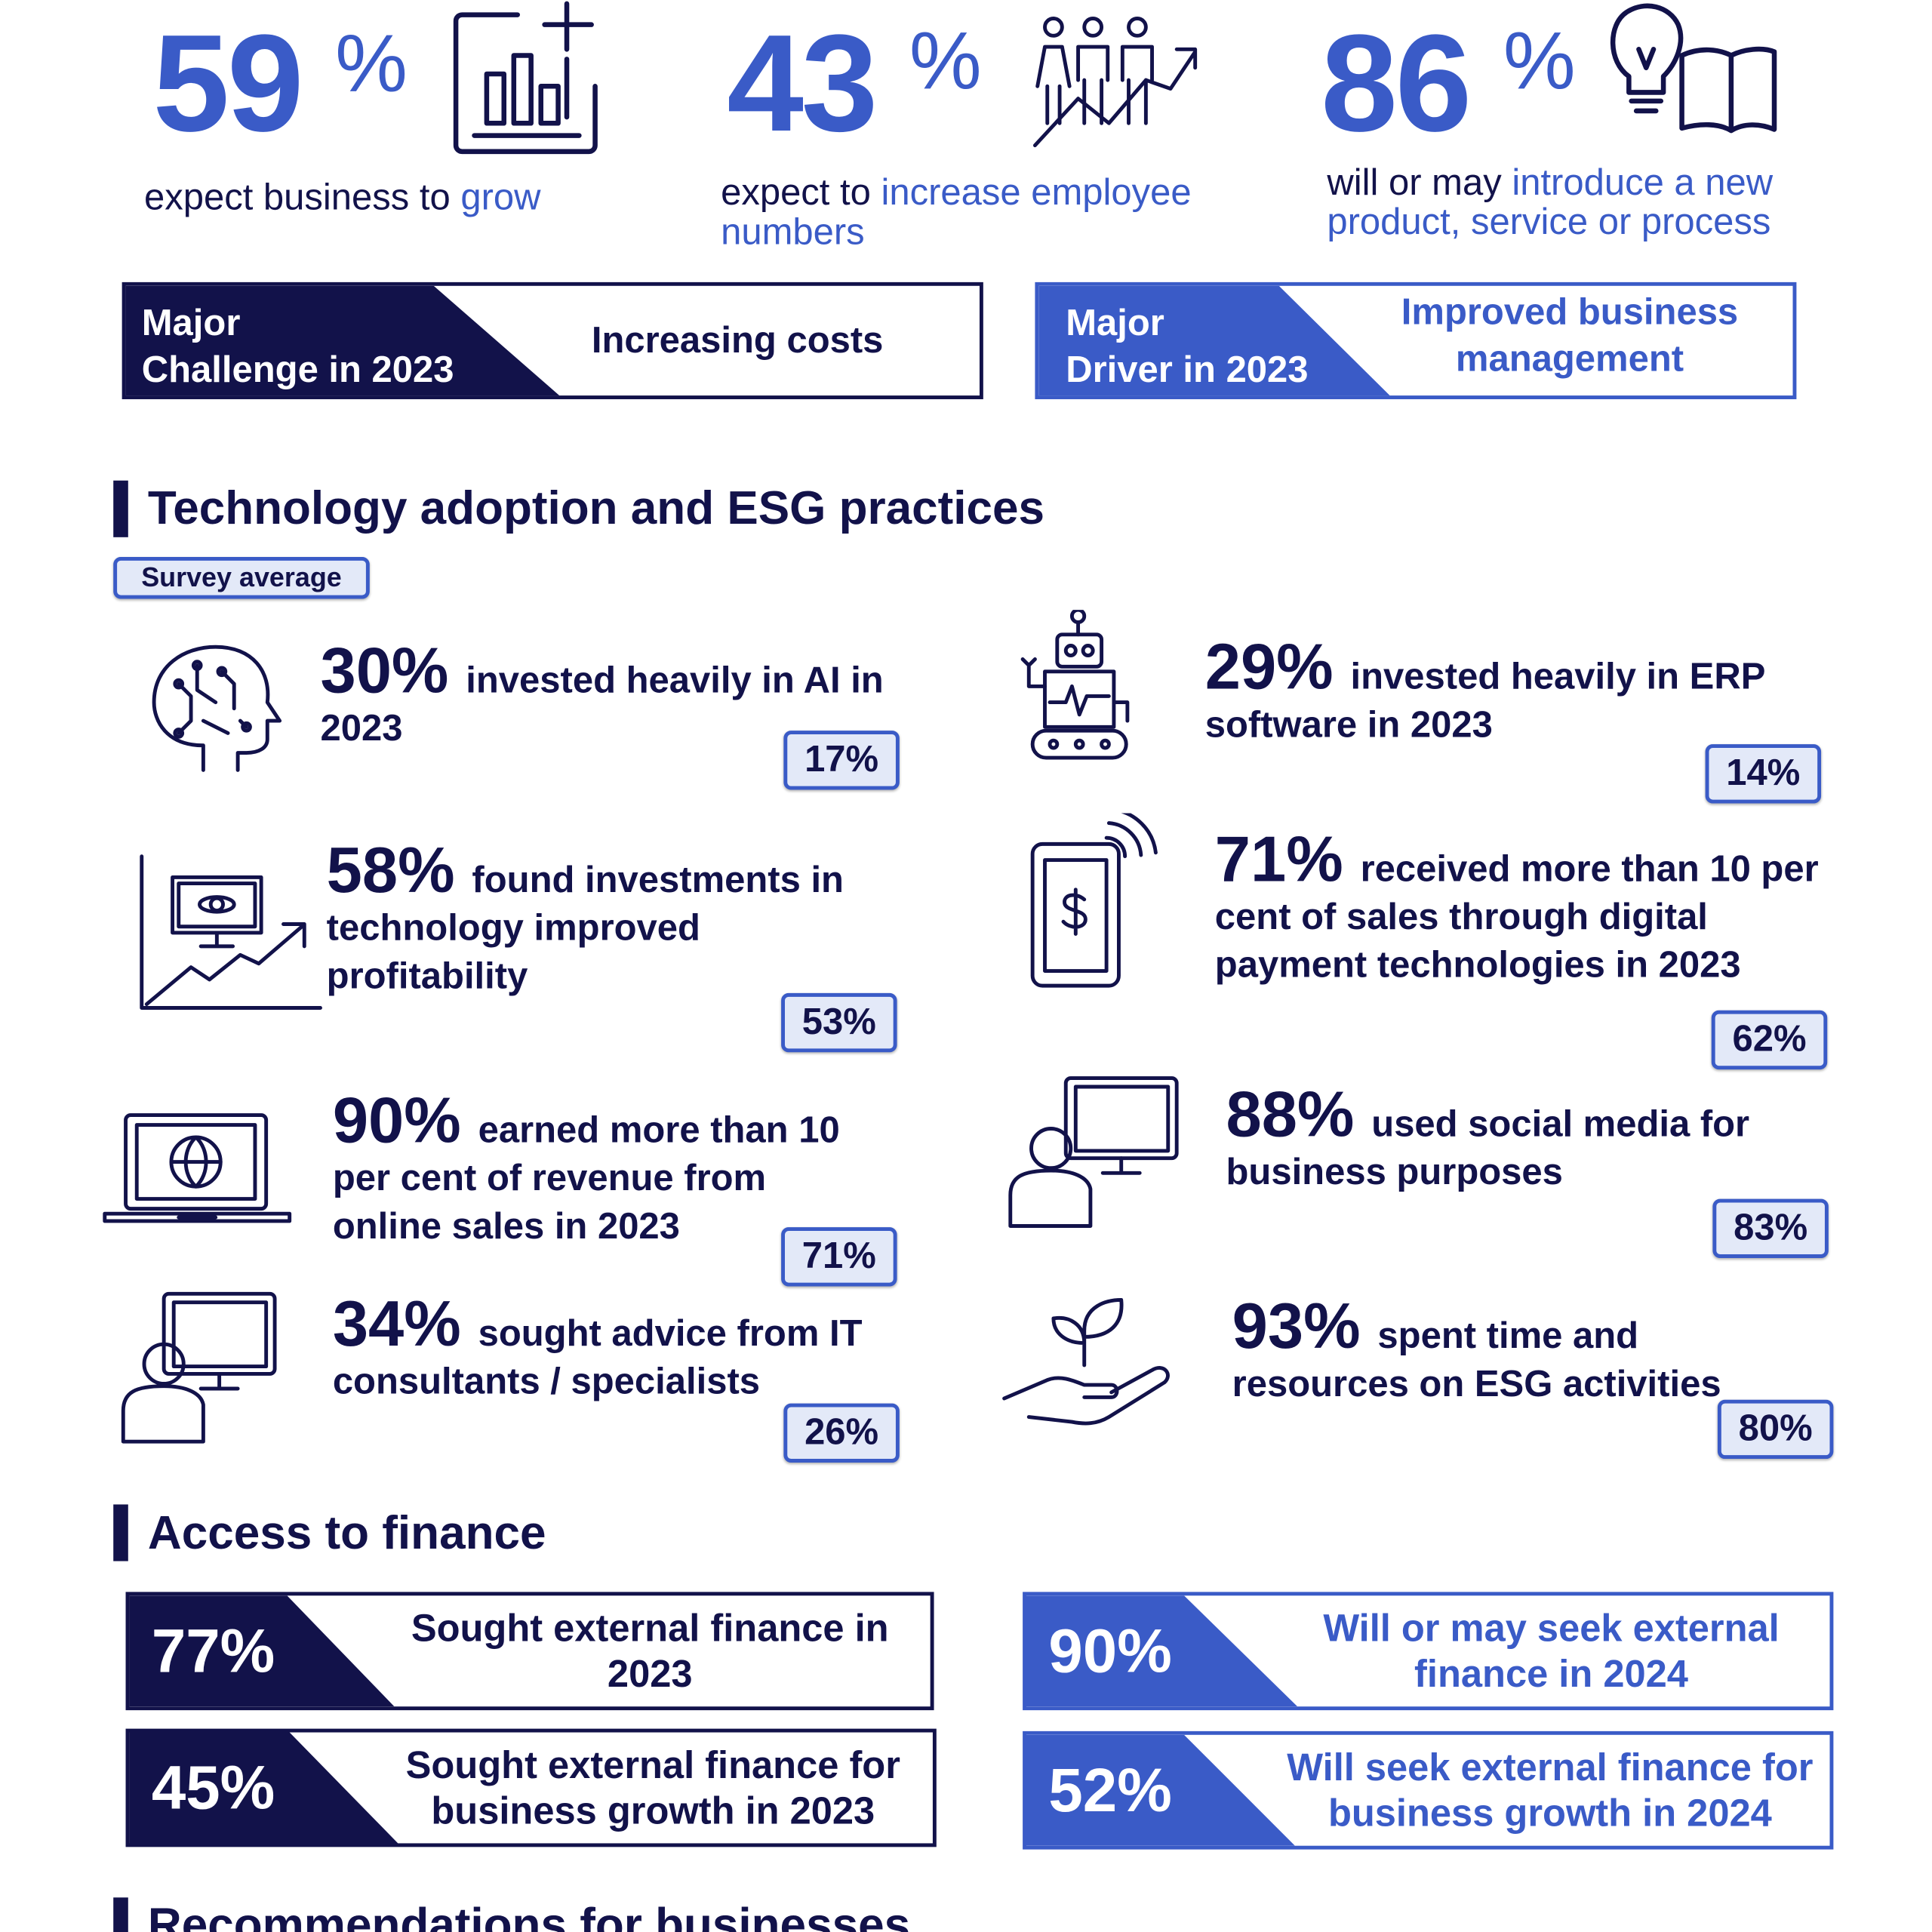 Image resolution: width=1932 pixels, height=1932 pixels. Describe the element at coordinates (602, 704) in the screenshot. I see `item-description: invested heavily in AI in 2023` at that location.